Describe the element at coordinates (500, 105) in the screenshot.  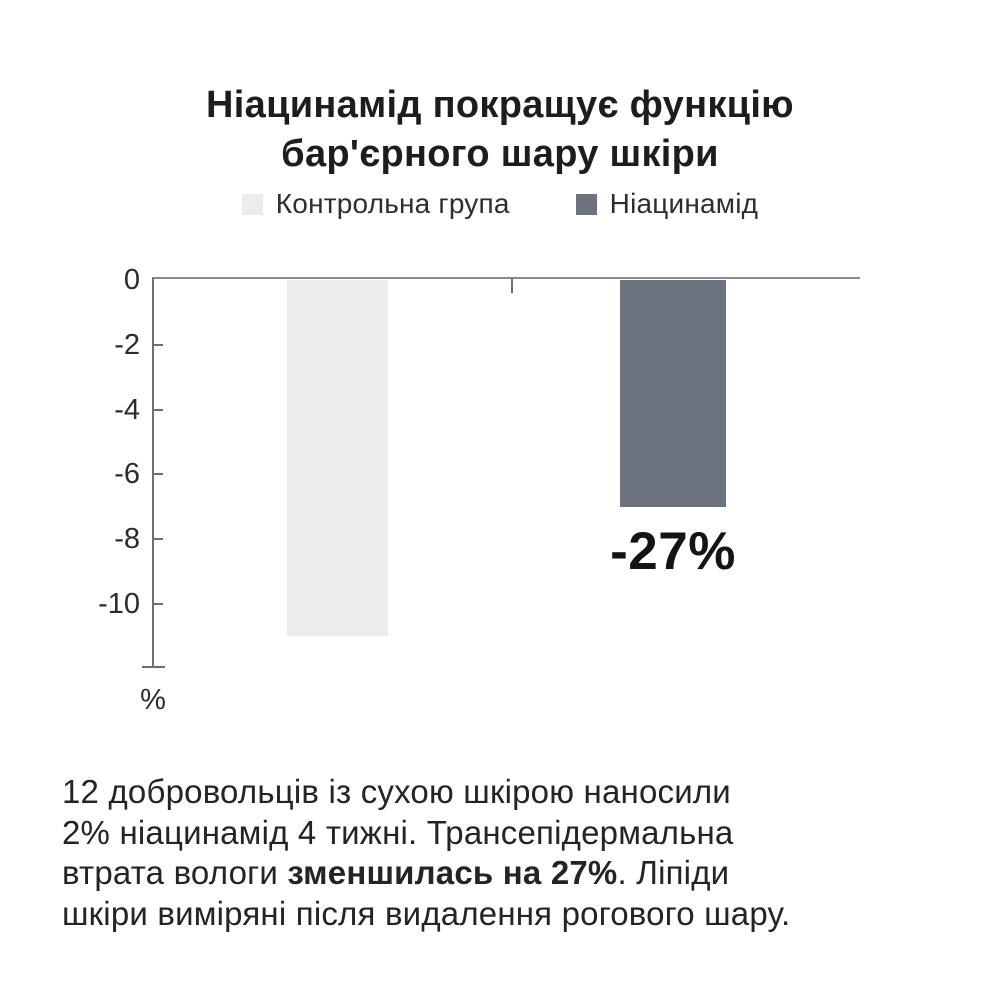
I see `chart-title-line-1: Ніацинамід покращує функцію` at that location.